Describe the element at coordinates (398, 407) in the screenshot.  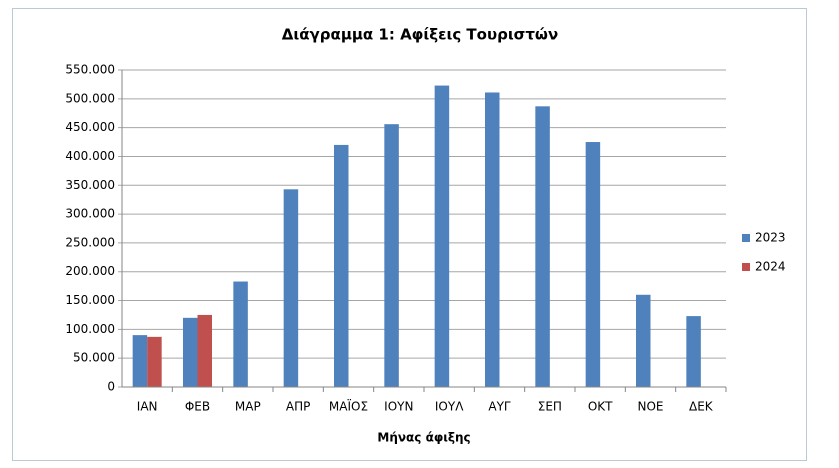
I see `x-tick-label: ΙΟΥΝ` at that location.